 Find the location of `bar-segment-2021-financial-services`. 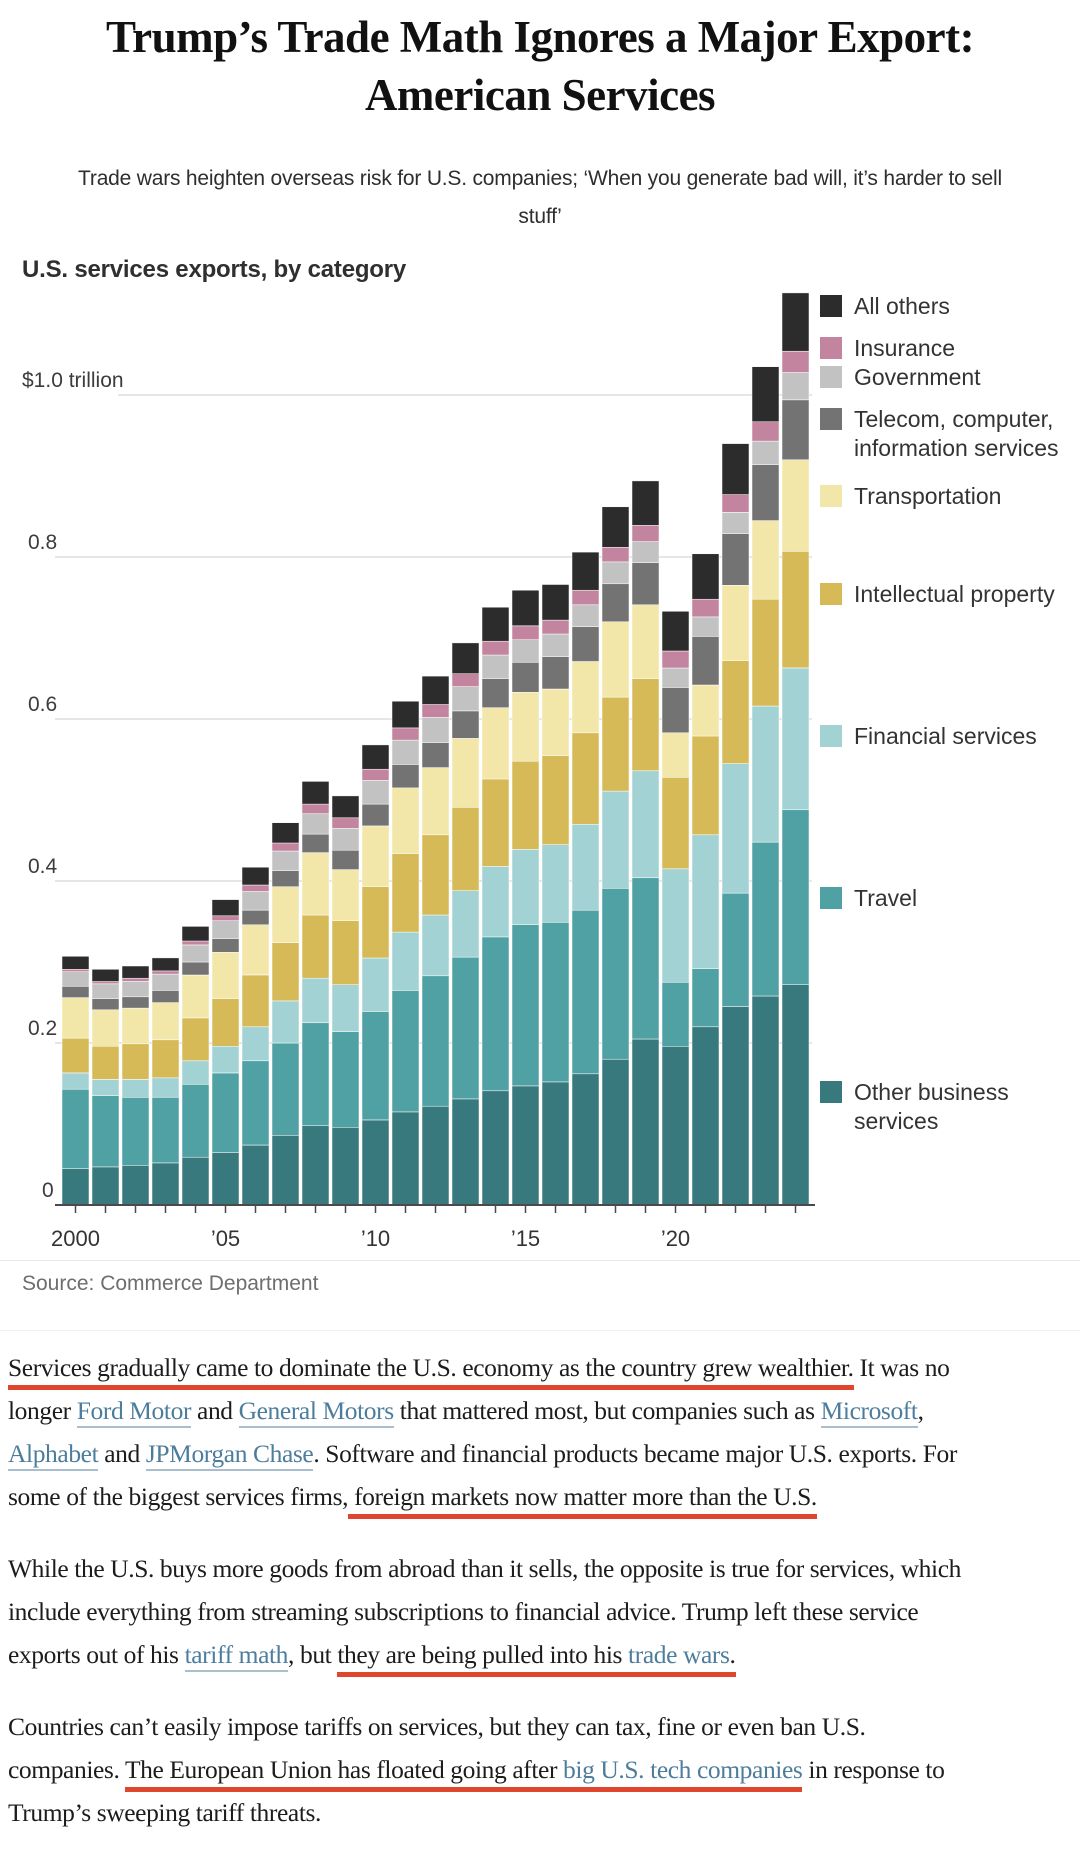

bar-segment-2021-financial-services is located at coordinates (705, 901).